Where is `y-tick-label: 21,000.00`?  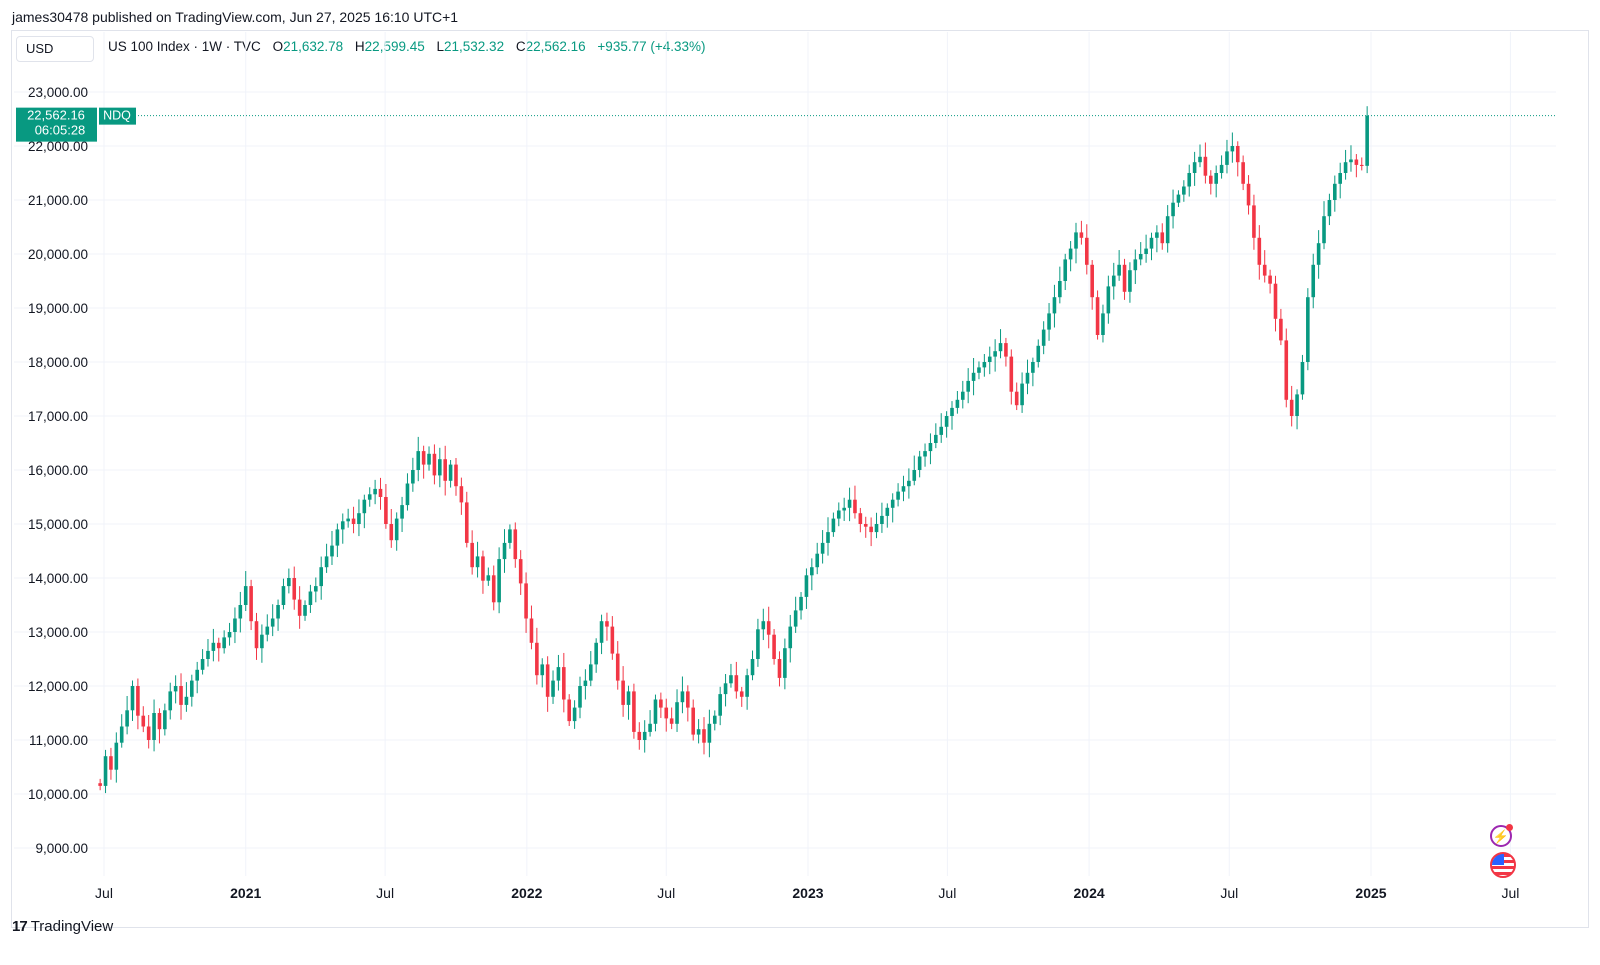
y-tick-label: 21,000.00 is located at coordinates (58, 200).